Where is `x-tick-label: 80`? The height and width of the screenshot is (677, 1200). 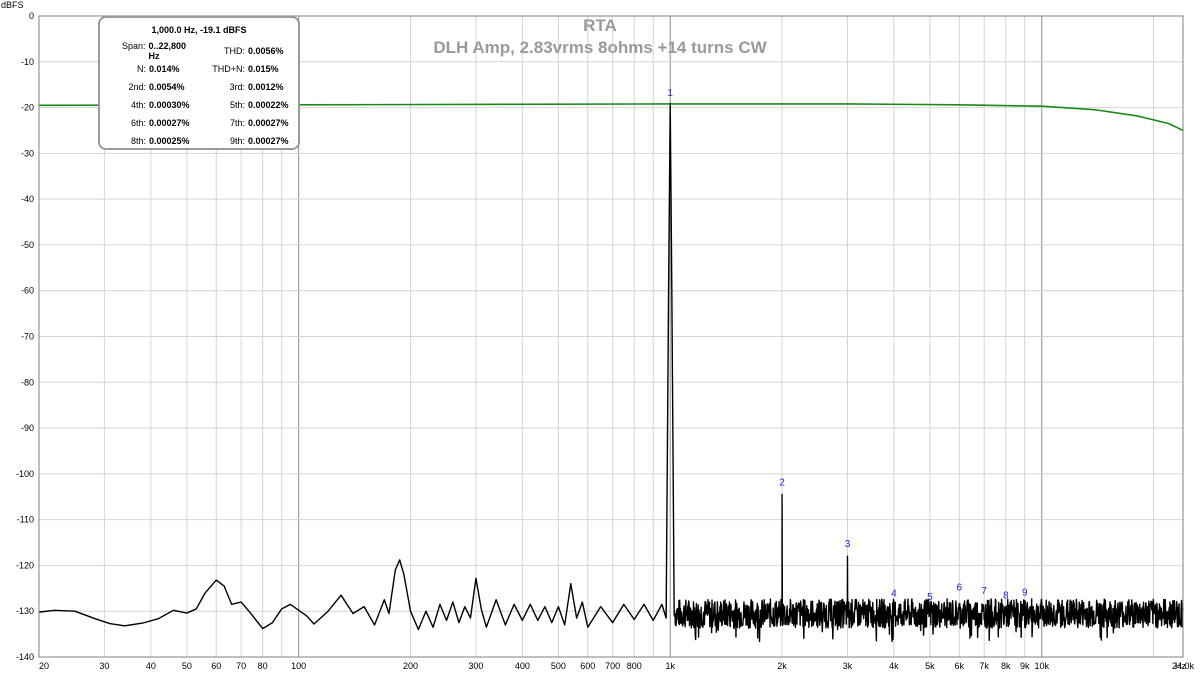 x-tick-label: 80 is located at coordinates (263, 666).